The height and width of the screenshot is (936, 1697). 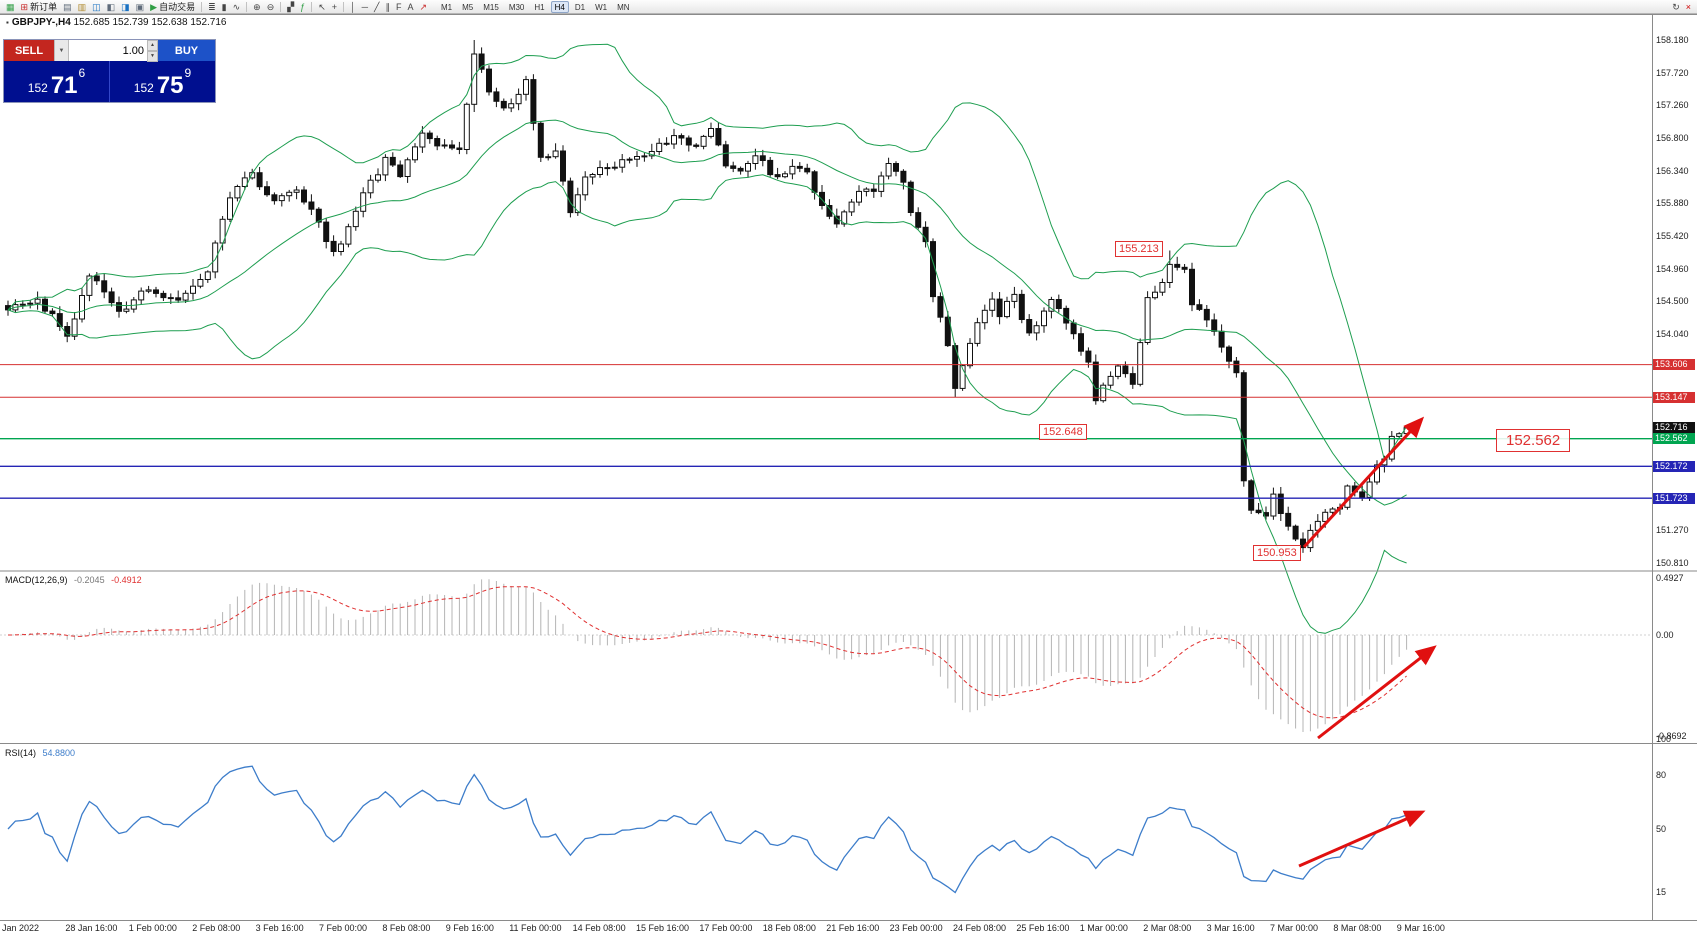 What do you see at coordinates (601, 7) in the screenshot?
I see `timeframe-w1: W1` at bounding box center [601, 7].